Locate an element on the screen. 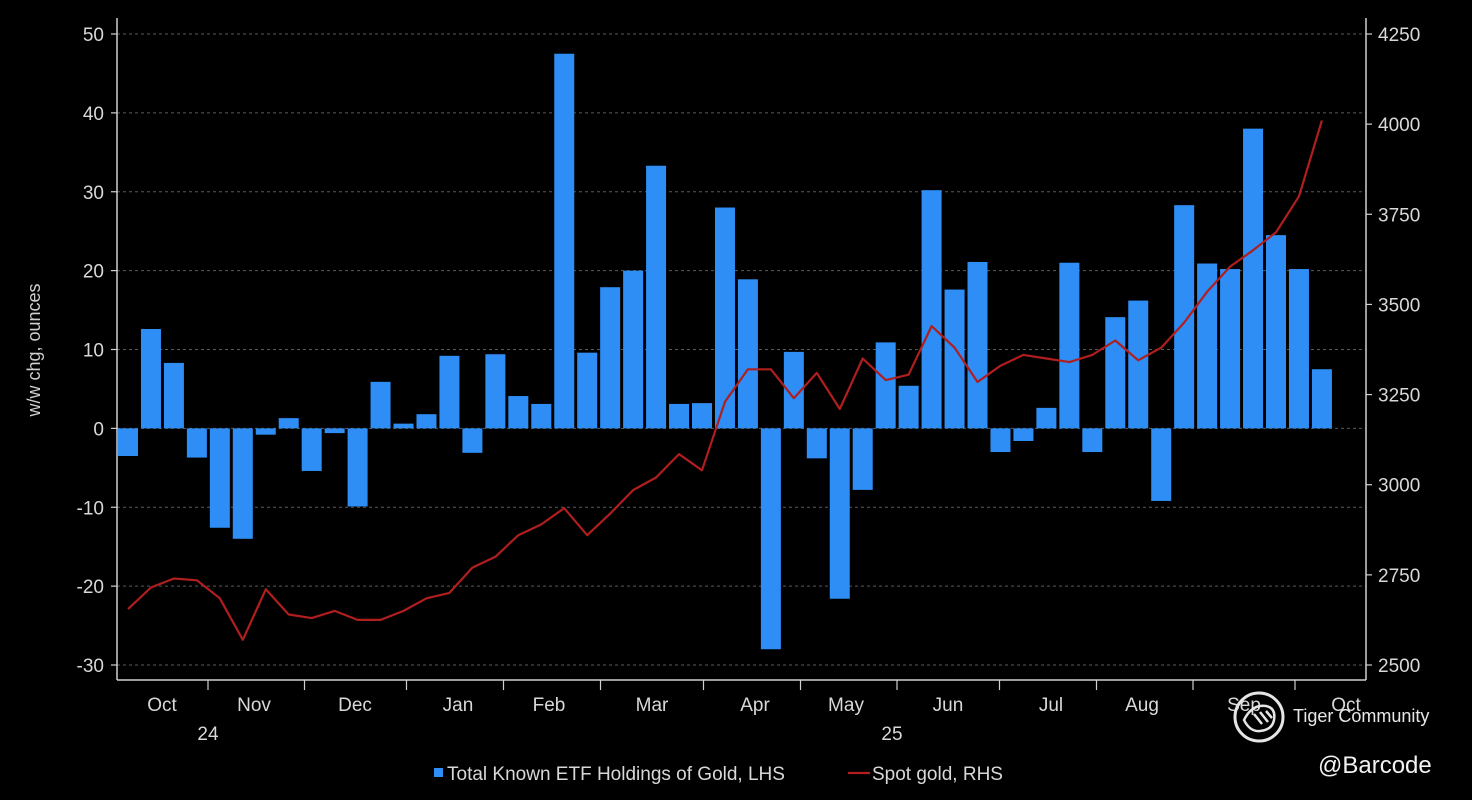 This screenshot has height=800, width=1472. right-tick-label: 2500 is located at coordinates (1399, 666).